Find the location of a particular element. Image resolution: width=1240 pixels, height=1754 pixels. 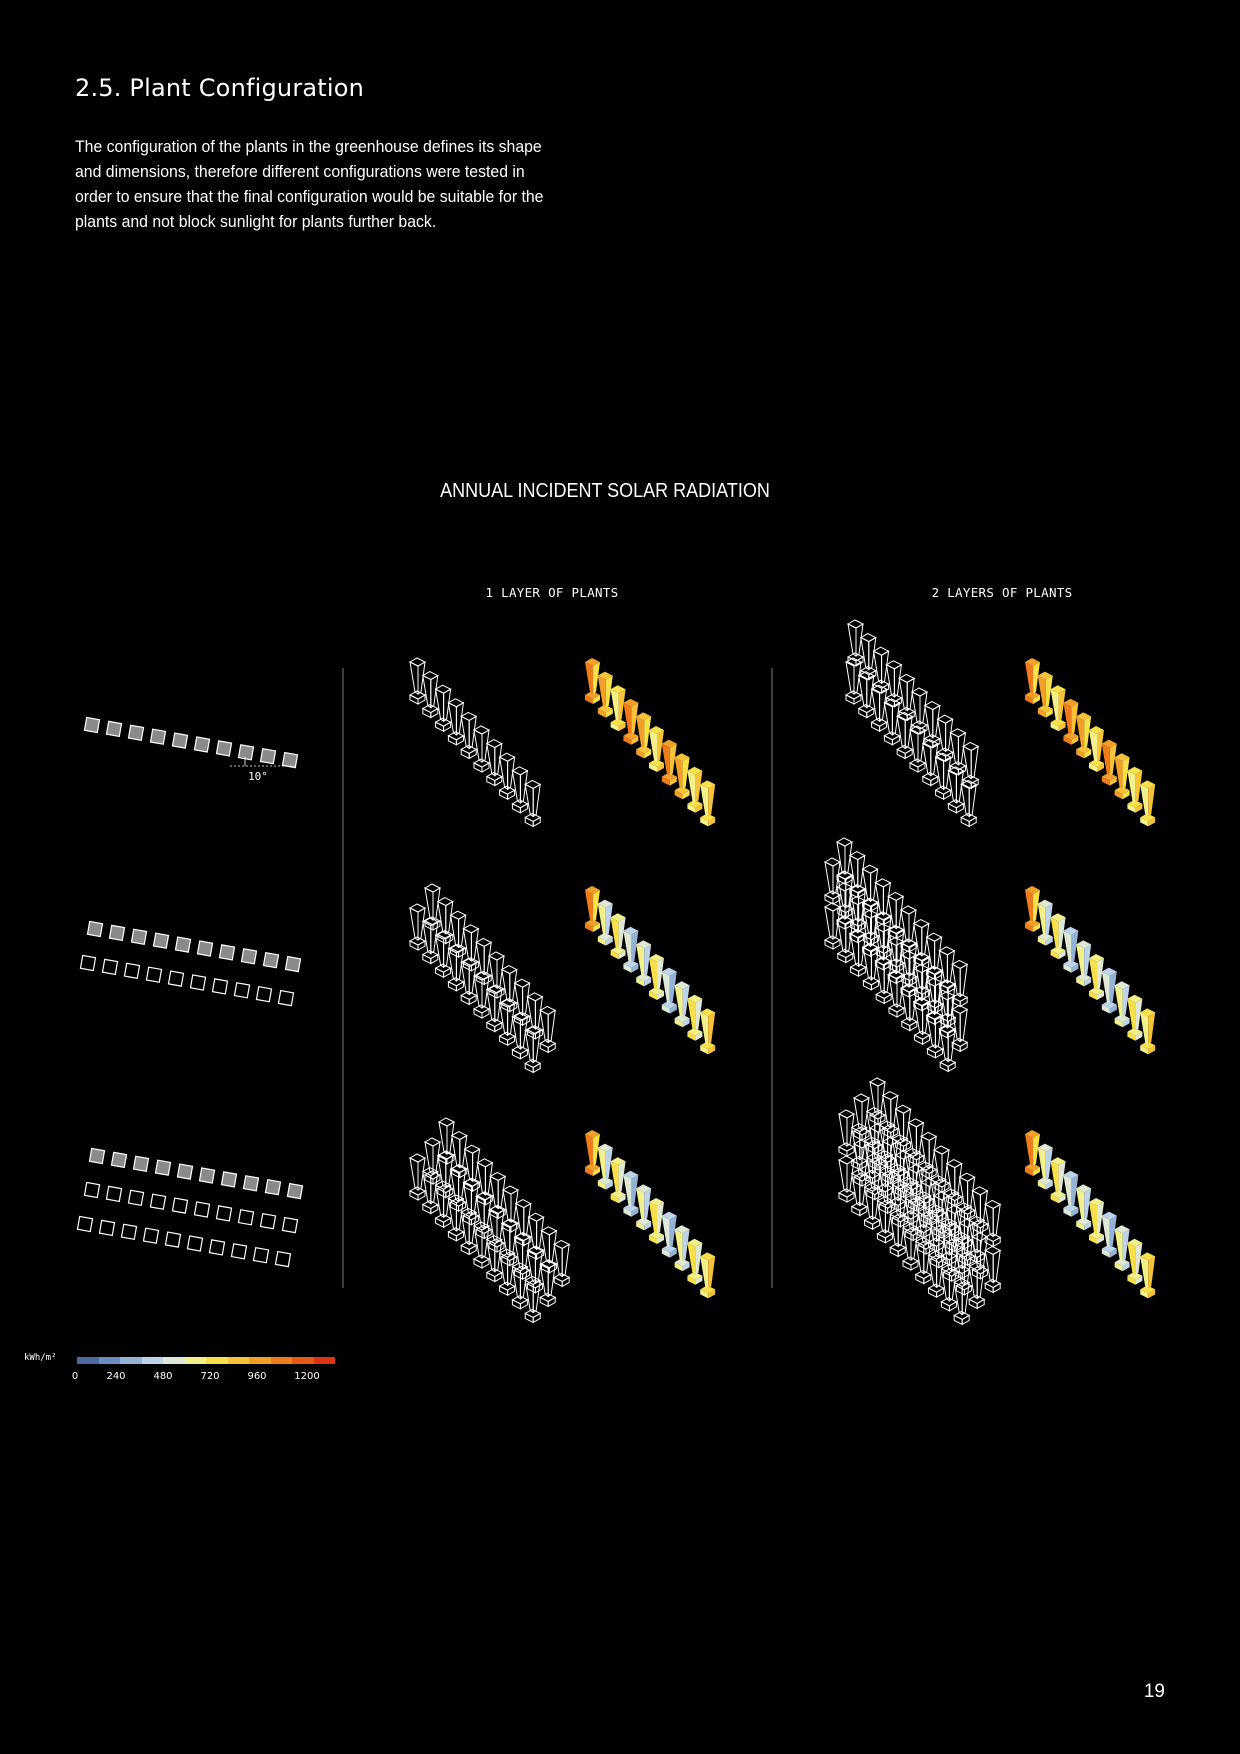

figure-title: ANNUAL INCIDENT SOLAR RADIATION is located at coordinates (605, 491).